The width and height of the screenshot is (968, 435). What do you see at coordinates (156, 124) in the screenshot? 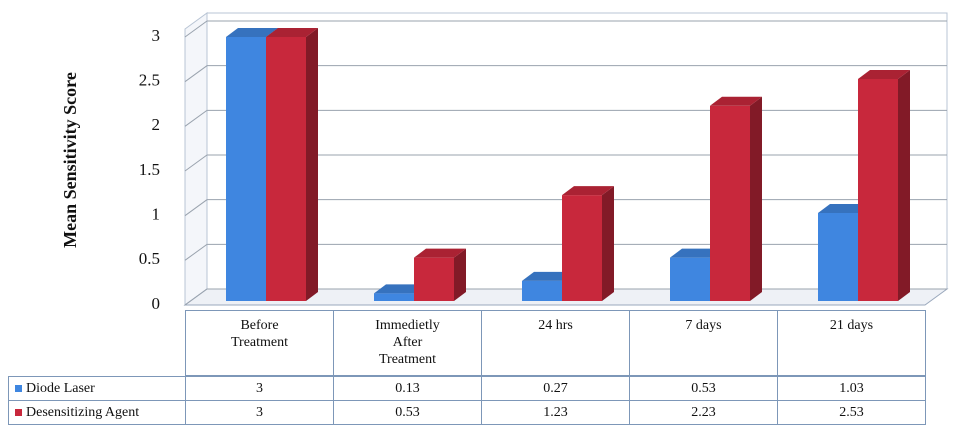
I see `y-tick-label: 2` at bounding box center [156, 124].